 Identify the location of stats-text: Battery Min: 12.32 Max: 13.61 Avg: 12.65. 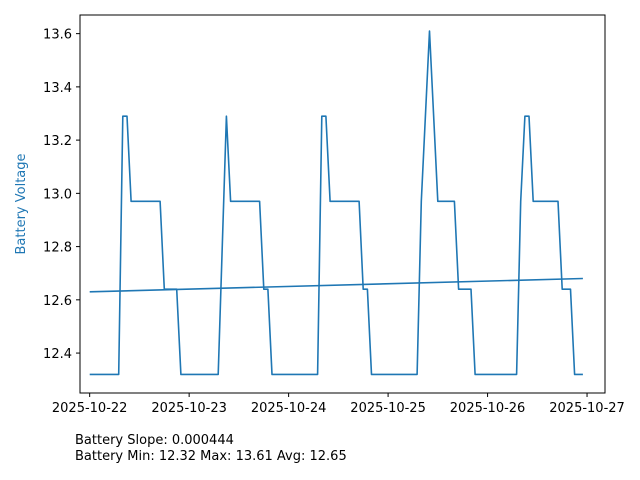
(211, 456).